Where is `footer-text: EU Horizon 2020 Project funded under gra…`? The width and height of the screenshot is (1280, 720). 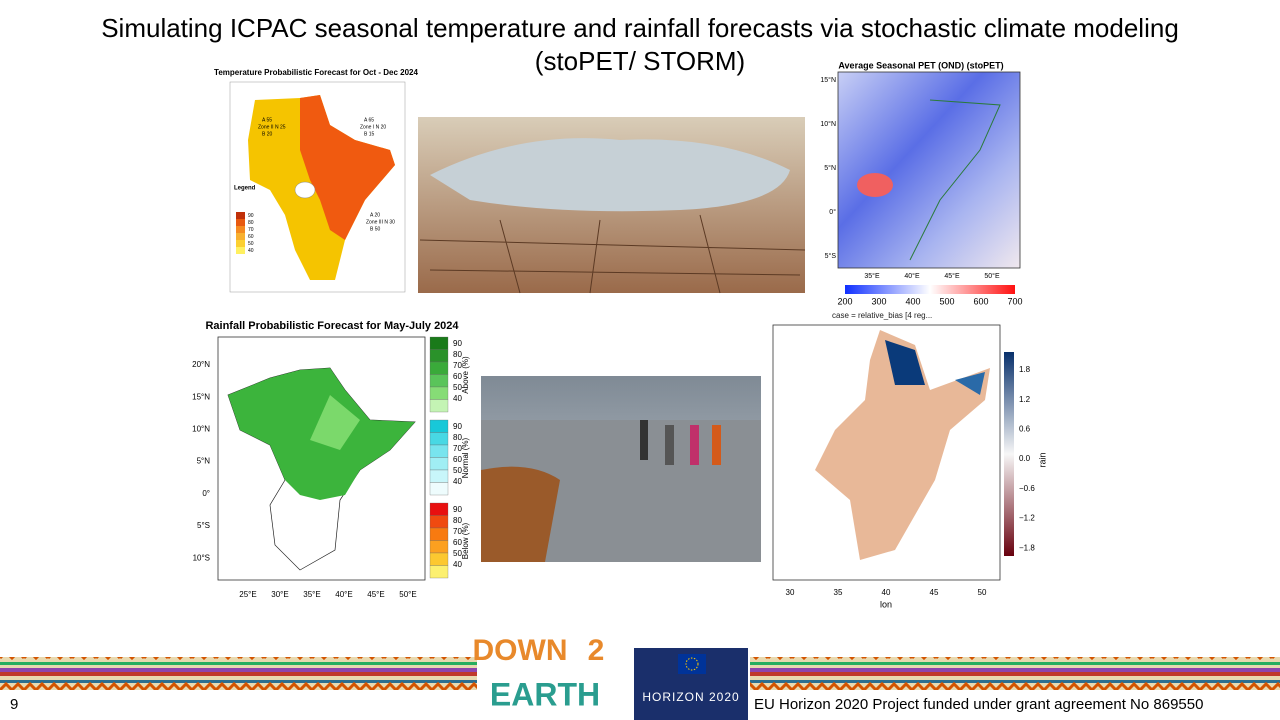
footer-text: EU Horizon 2020 Project funded under gra… is located at coordinates (978, 704).